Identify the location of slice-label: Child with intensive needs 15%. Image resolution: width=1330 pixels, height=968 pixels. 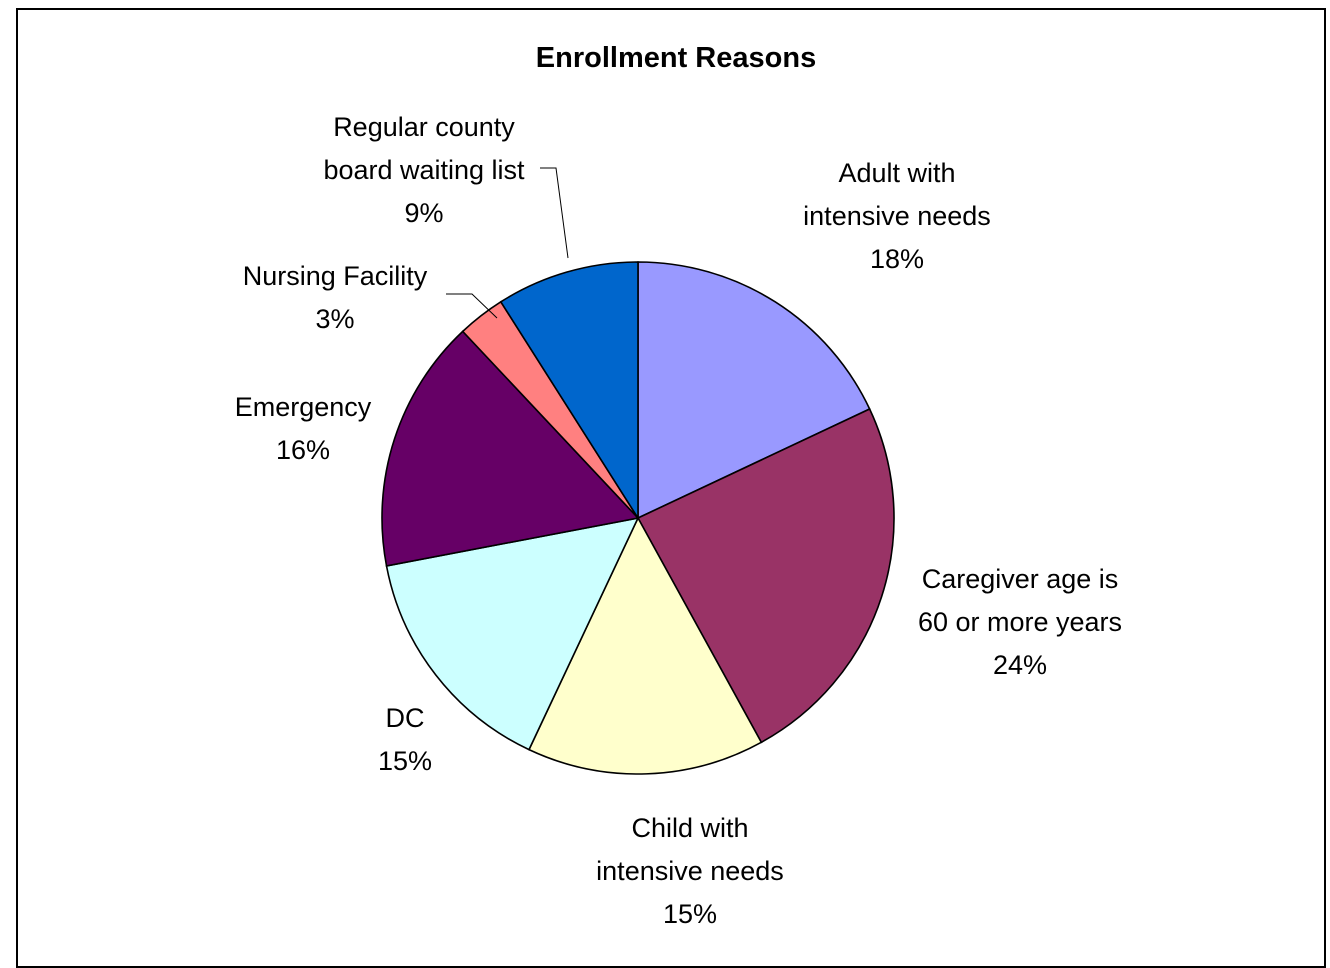
(690, 871).